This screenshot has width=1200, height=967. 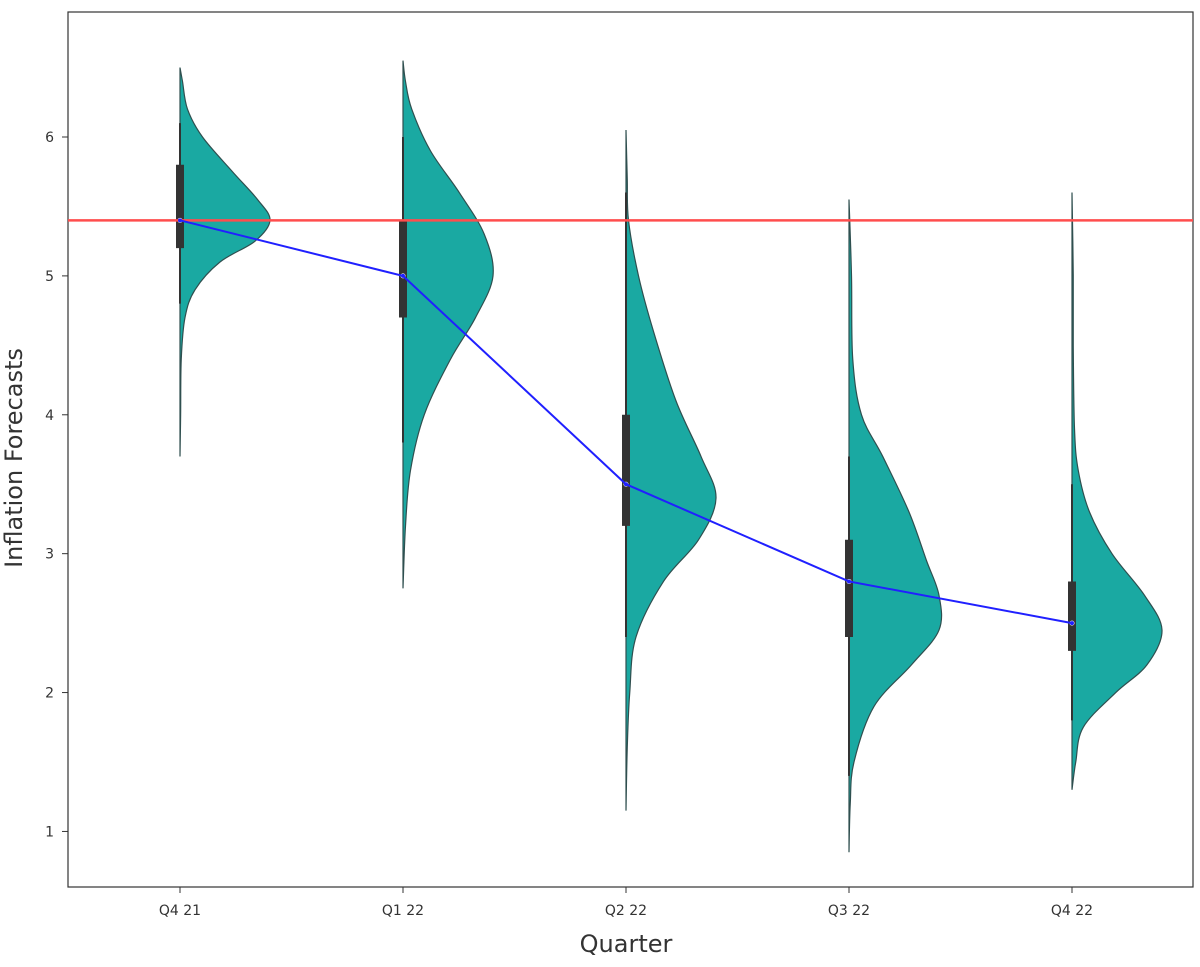 What do you see at coordinates (49, 277) in the screenshot?
I see `y-tick-label-5: 5` at bounding box center [49, 277].